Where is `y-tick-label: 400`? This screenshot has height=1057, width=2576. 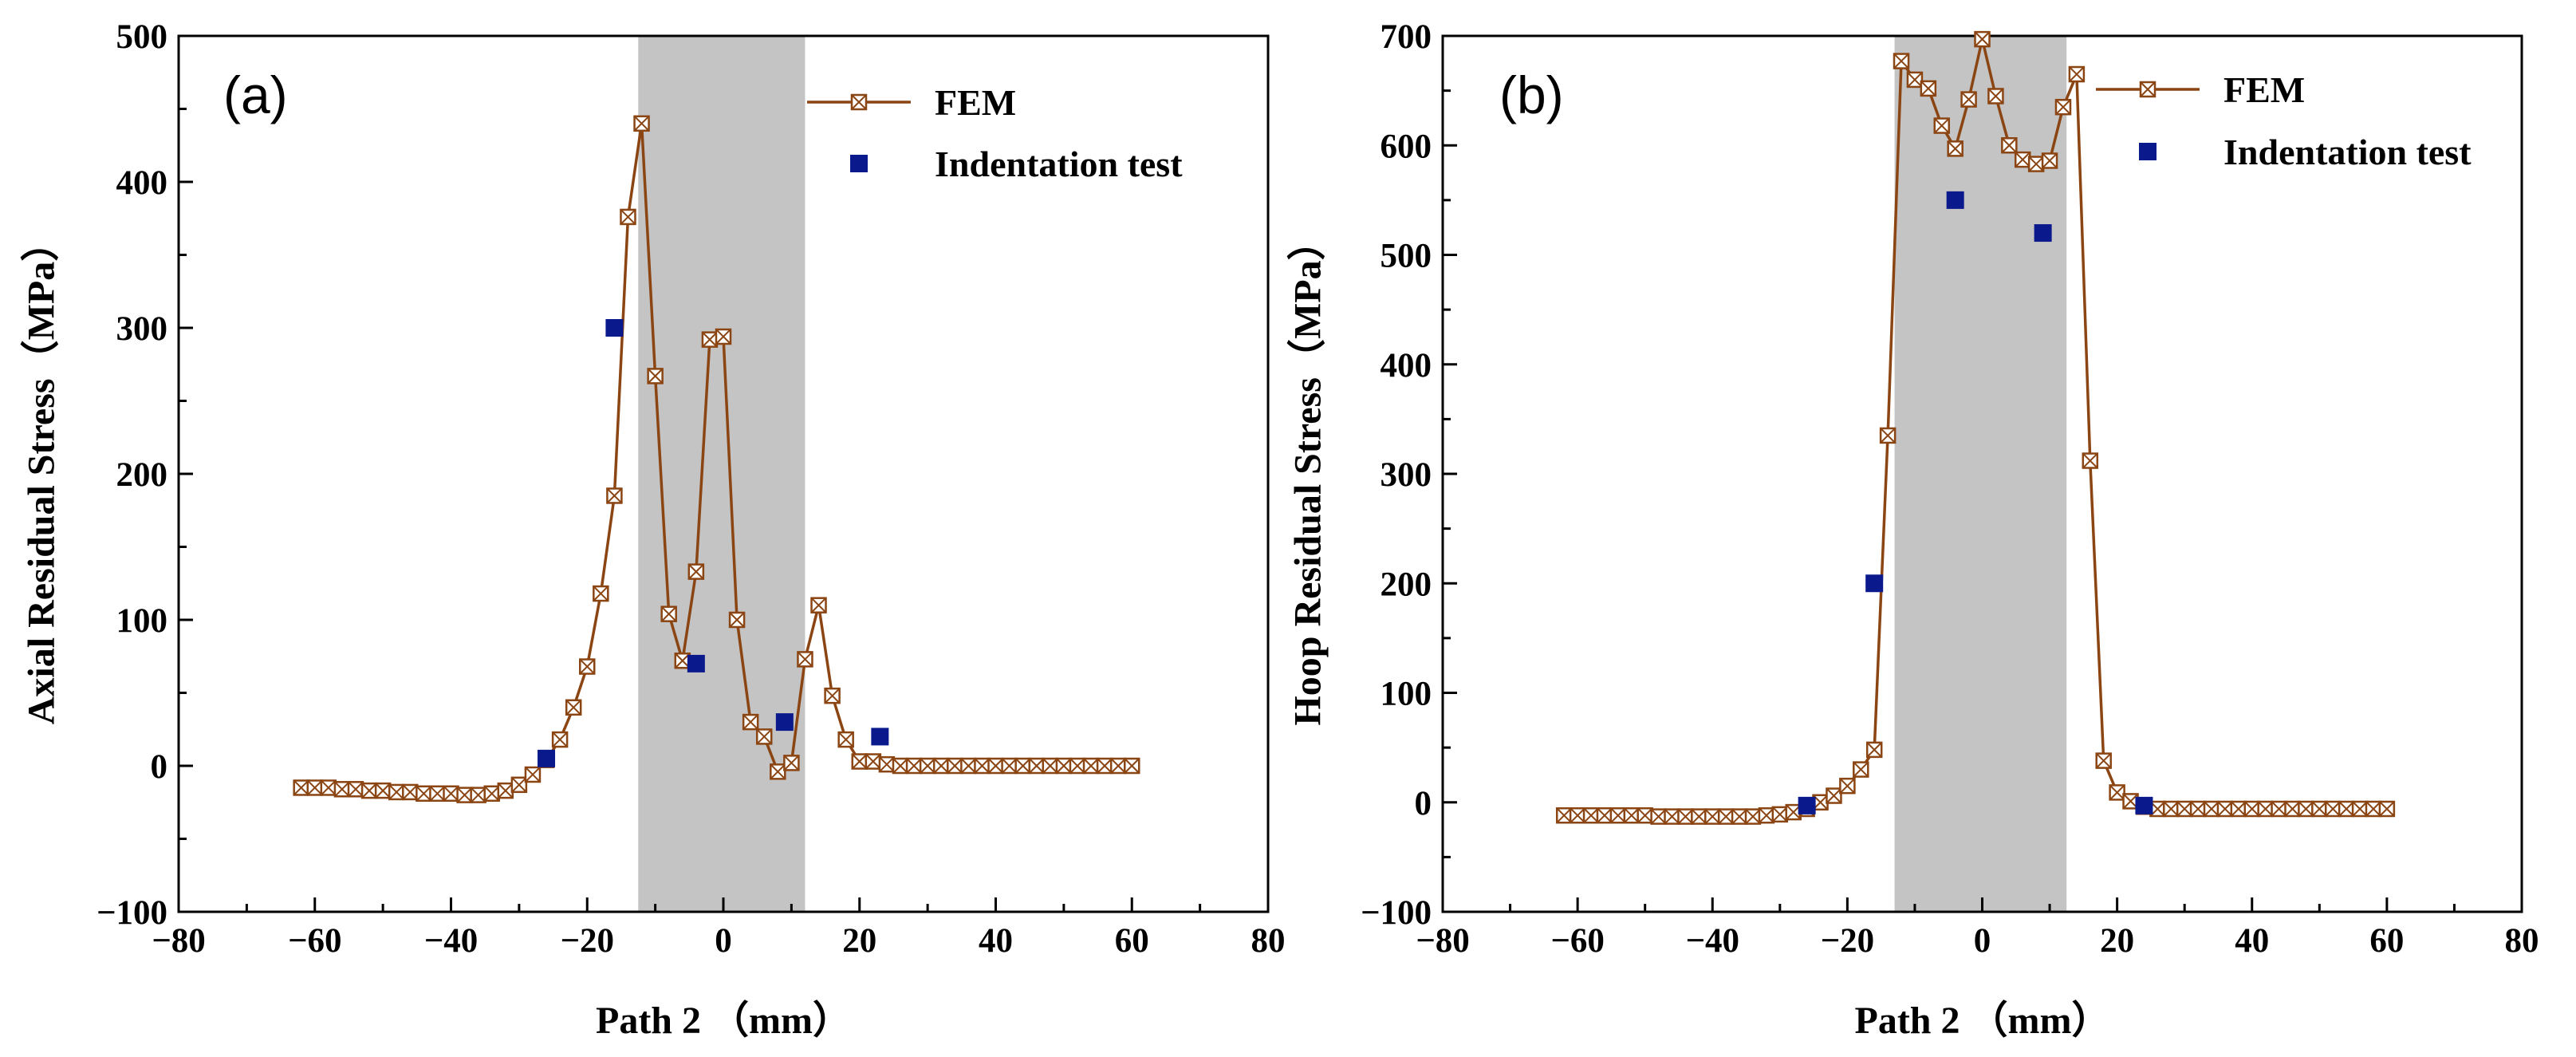 y-tick-label: 400 is located at coordinates (1406, 366).